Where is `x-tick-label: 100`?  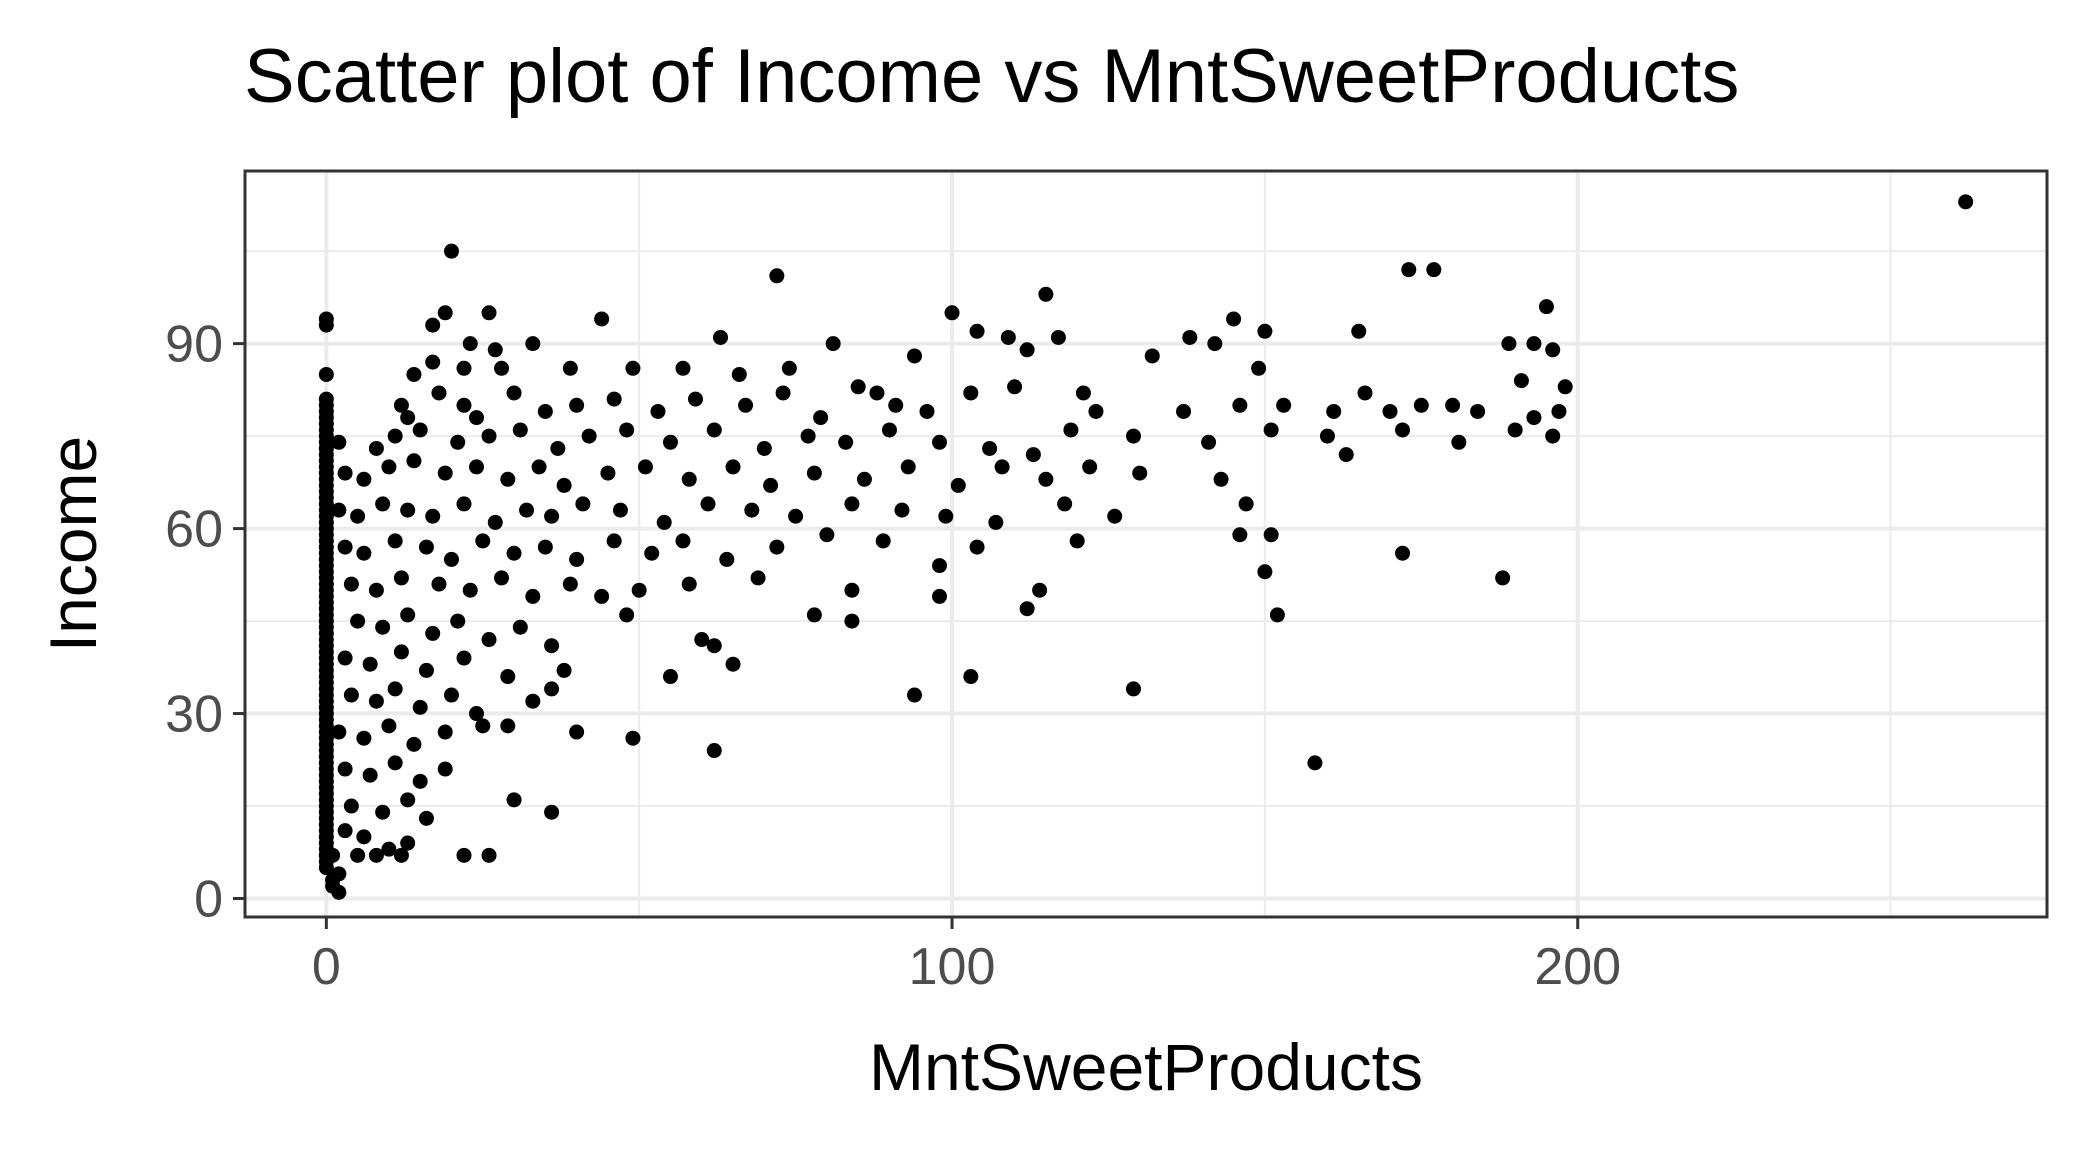
x-tick-label: 100 is located at coordinates (952, 967).